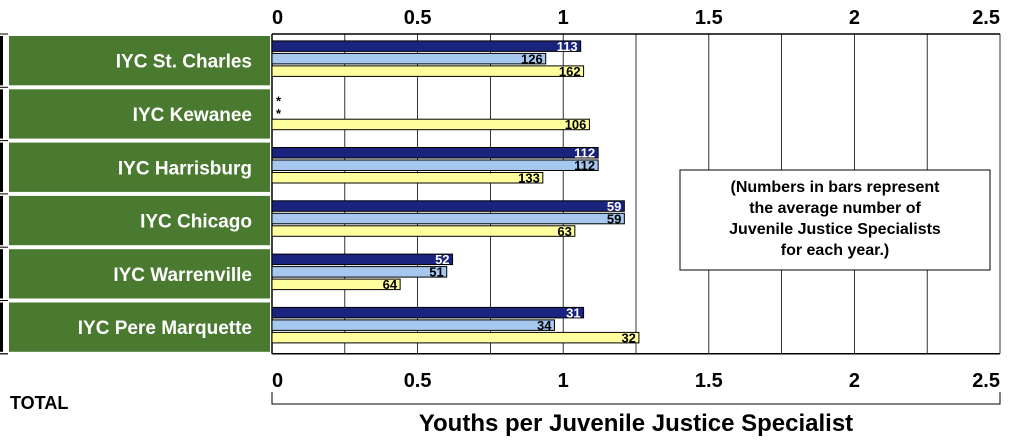 This screenshot has width=1015, height=443. Describe the element at coordinates (442, 259) in the screenshot. I see `bar-value-label: 52` at that location.